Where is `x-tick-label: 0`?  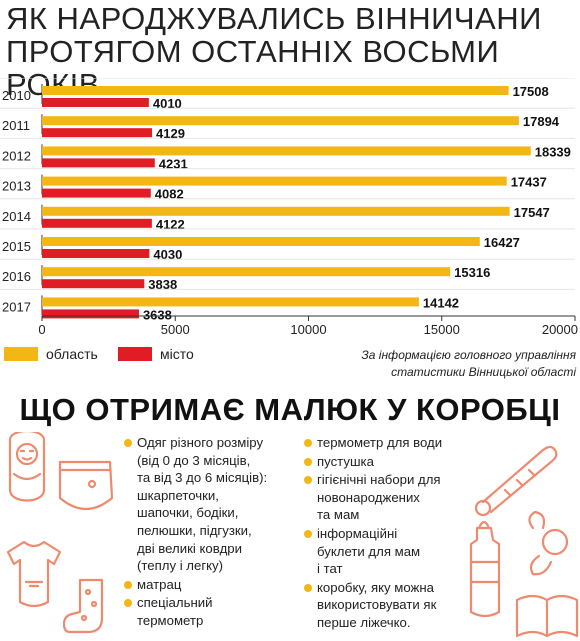 x-tick-label: 0 is located at coordinates (41, 329).